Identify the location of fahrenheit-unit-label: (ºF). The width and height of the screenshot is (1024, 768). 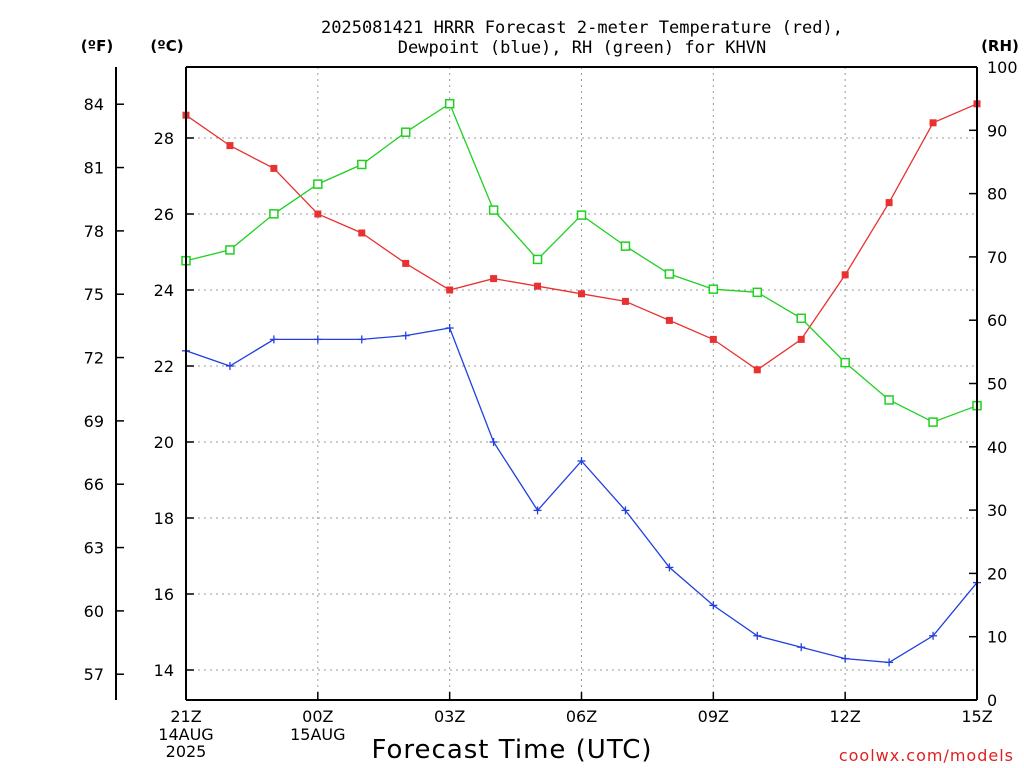
(97, 46).